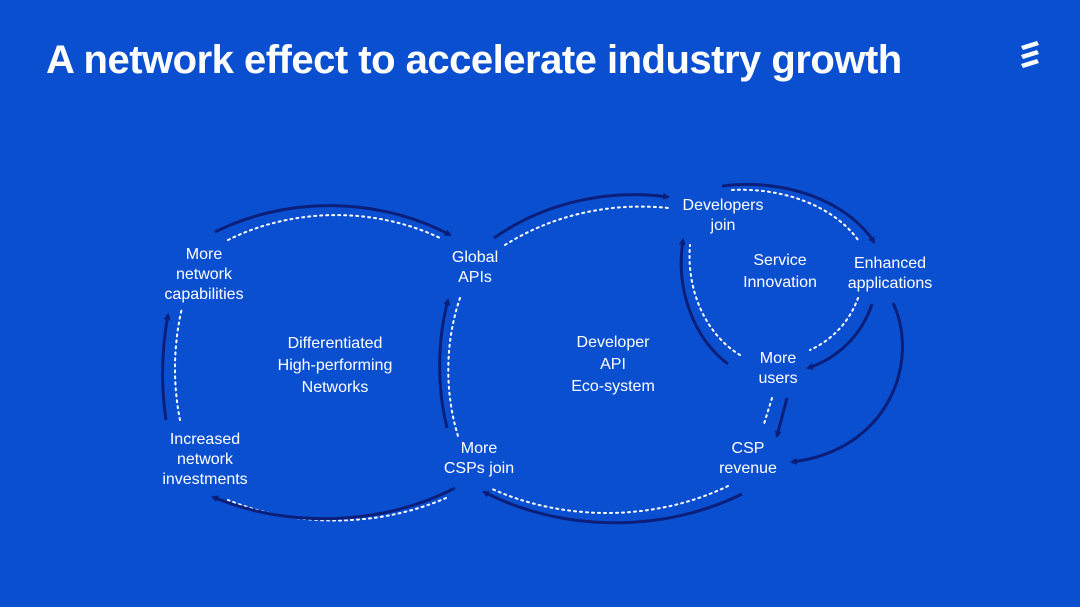  I want to click on right-cycle-center-label: Service Innovation, so click(780, 271).